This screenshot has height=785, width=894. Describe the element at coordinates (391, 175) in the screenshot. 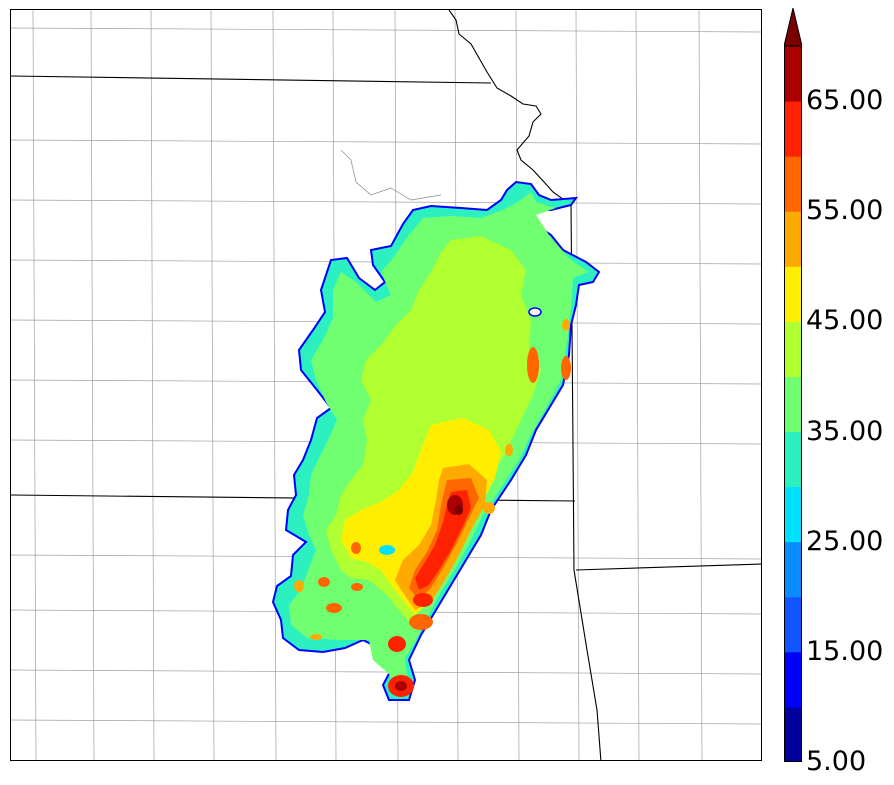

I see `nebraska-west-river` at that location.